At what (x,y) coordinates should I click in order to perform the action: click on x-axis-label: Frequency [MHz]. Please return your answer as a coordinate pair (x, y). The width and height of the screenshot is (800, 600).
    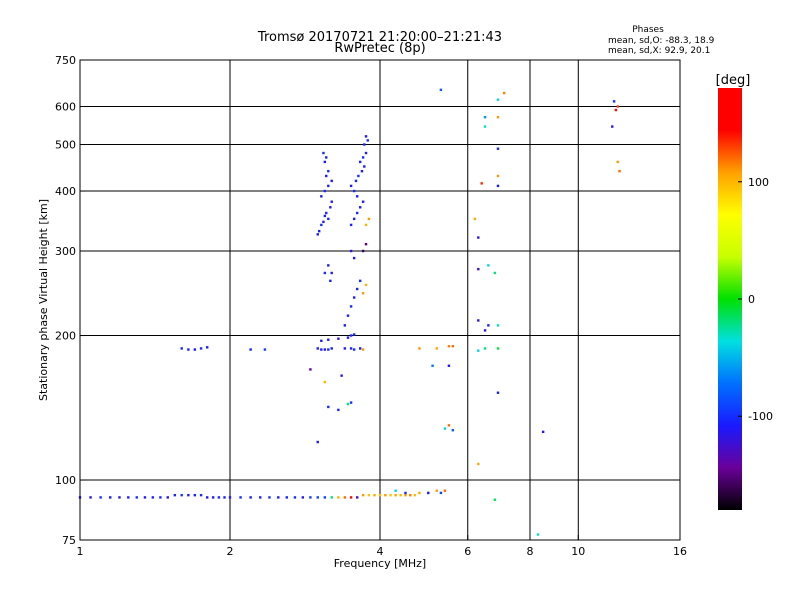
    Looking at the image, I should click on (380, 563).